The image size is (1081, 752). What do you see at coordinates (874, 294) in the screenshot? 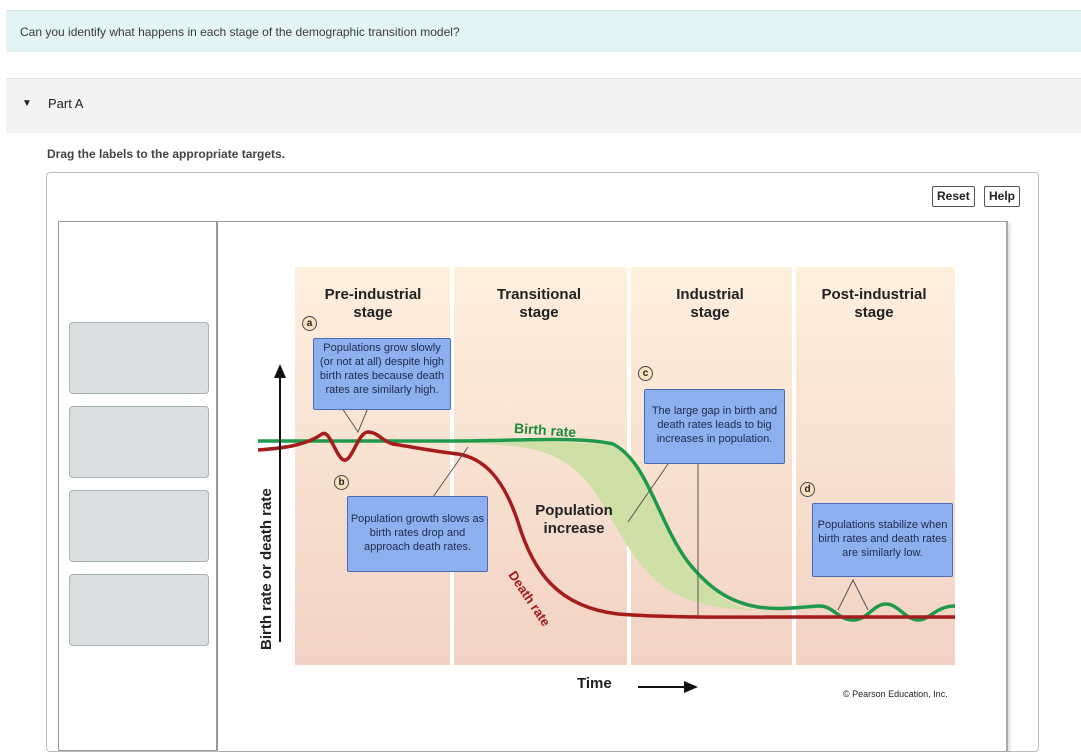
I see `stage-title-line: Post-industrial` at bounding box center [874, 294].